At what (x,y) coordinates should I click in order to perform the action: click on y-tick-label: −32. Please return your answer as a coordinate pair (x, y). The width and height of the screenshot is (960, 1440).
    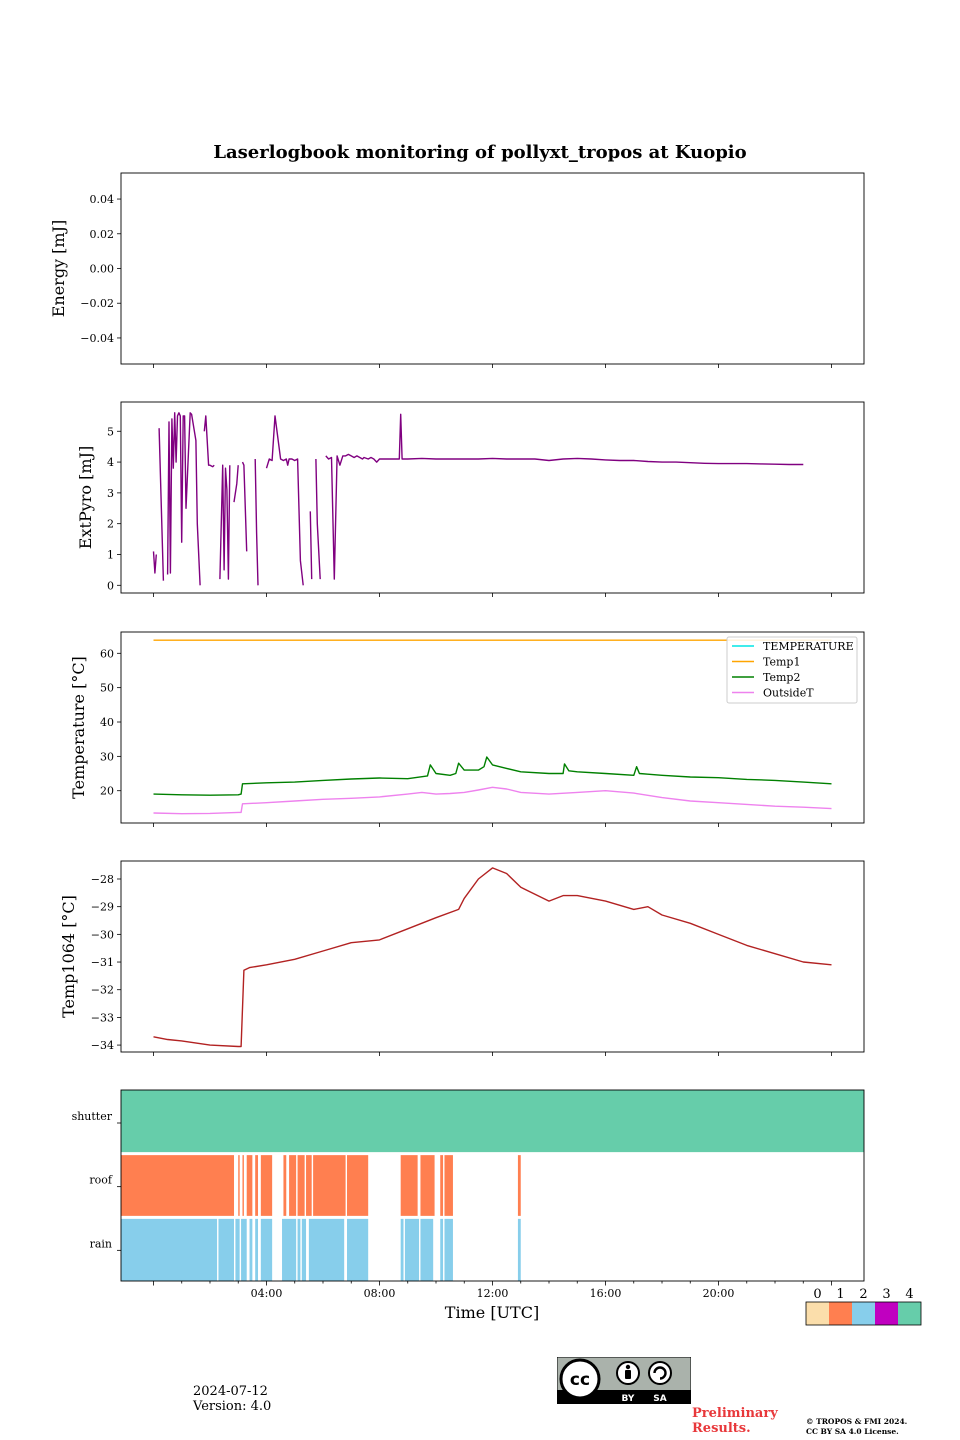
    Looking at the image, I should click on (102, 990).